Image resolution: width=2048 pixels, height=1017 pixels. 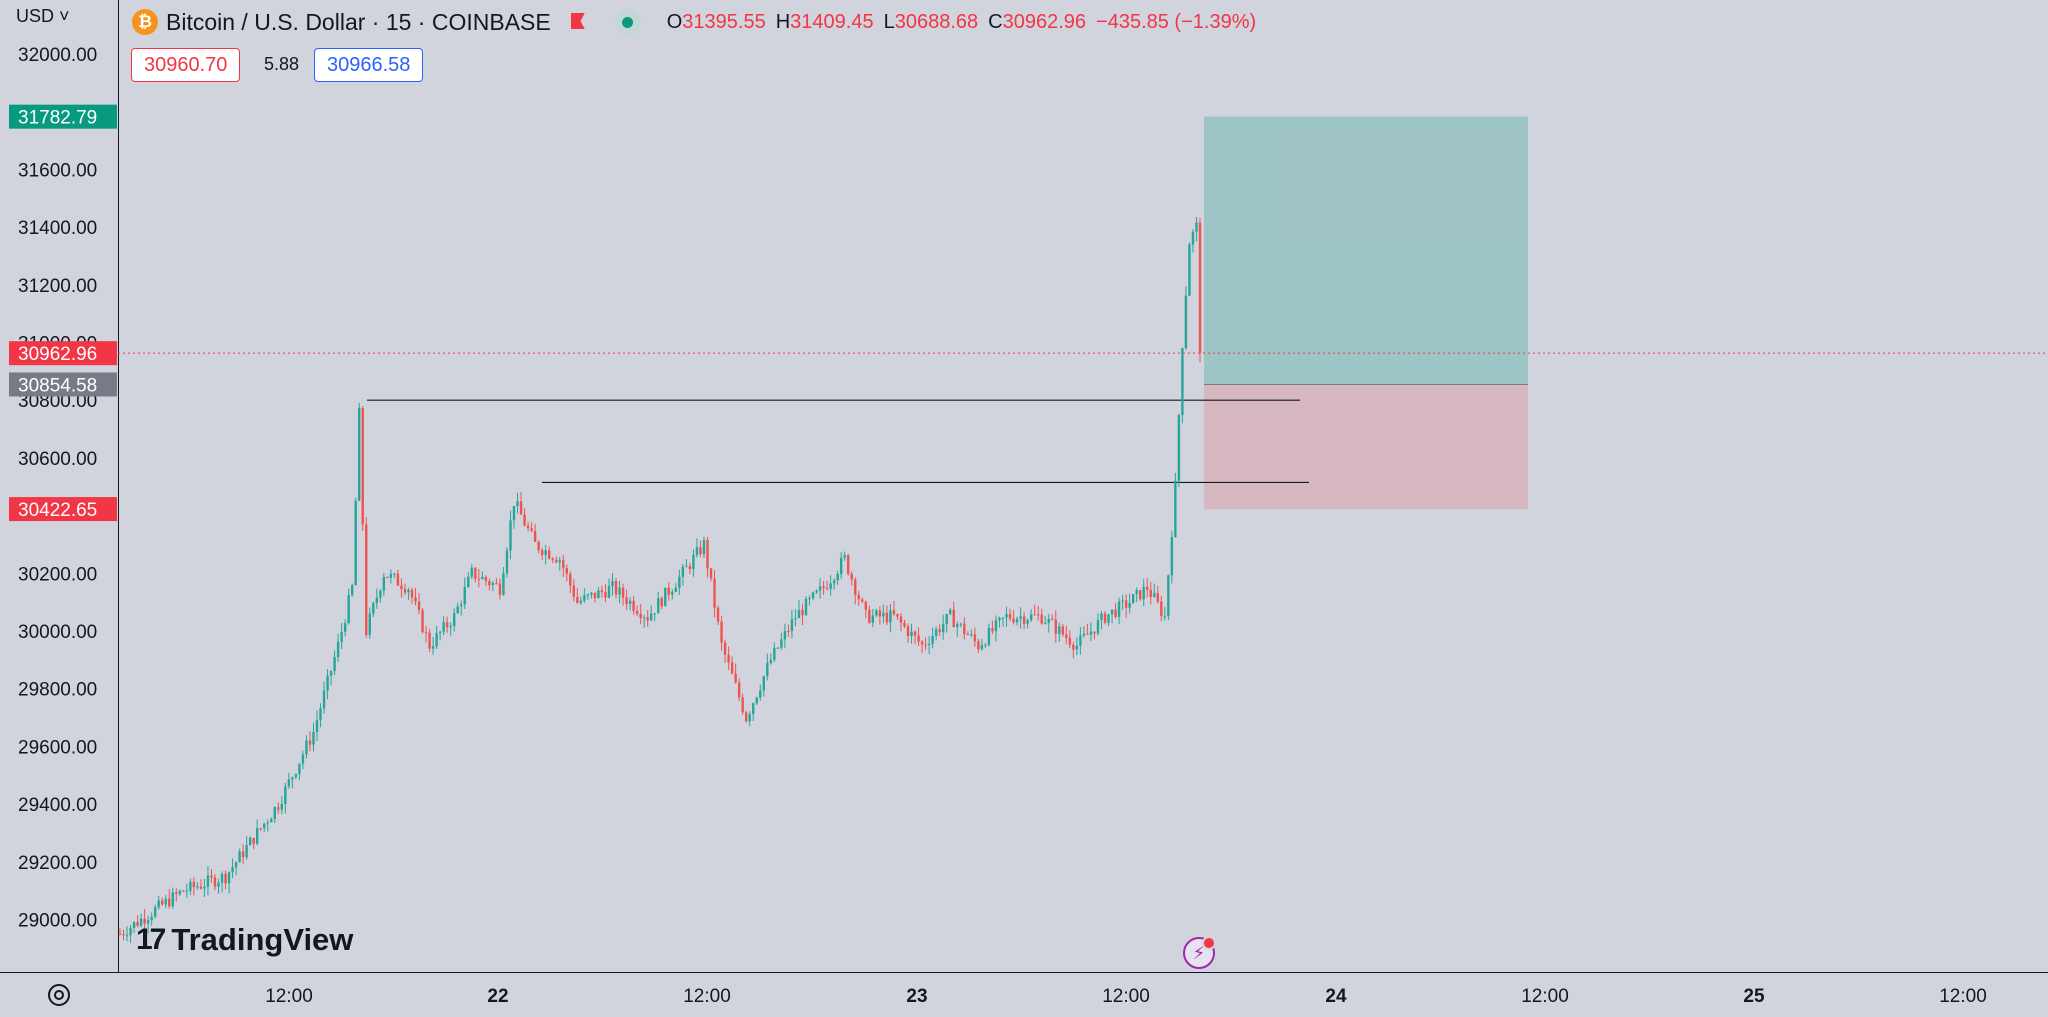 What do you see at coordinates (1209, 943) in the screenshot?
I see `notification-dot` at bounding box center [1209, 943].